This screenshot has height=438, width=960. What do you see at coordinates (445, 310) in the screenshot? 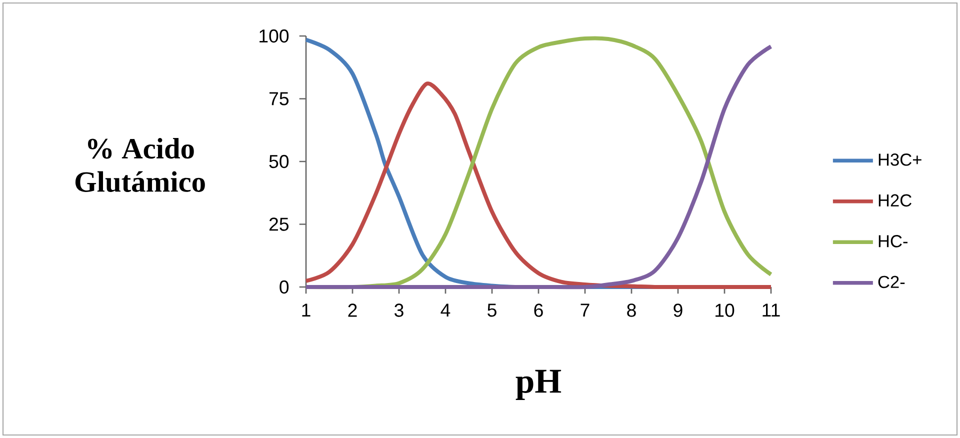
I see `x-tick-label: 4` at bounding box center [445, 310].